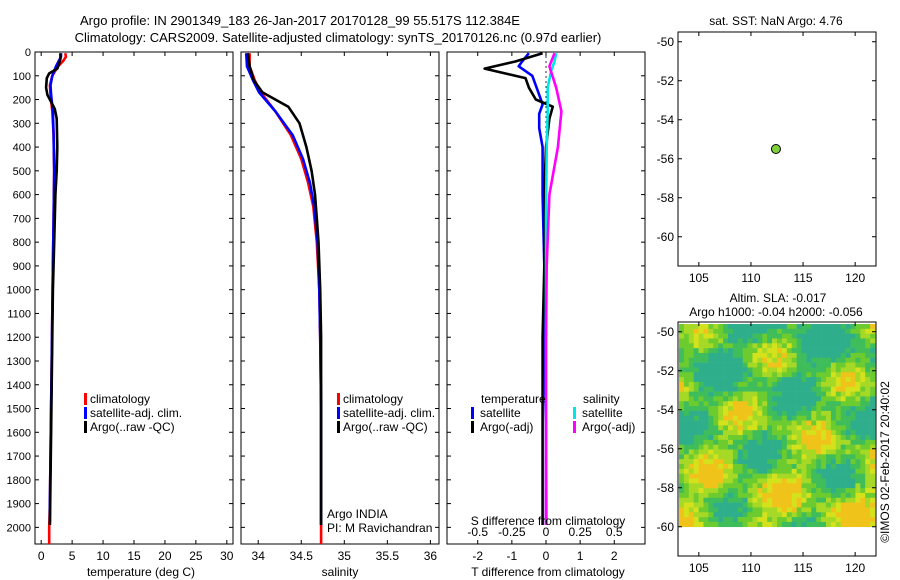 The width and height of the screenshot is (900, 580). Describe the element at coordinates (666, 198) in the screenshot. I see `m1-lat-tick-label: -58` at that location.